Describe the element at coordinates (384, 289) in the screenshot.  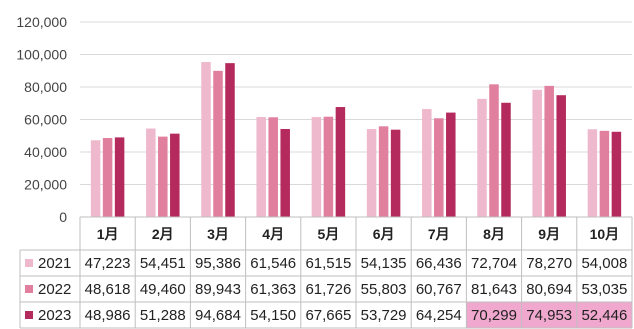
I see `data-label: 55,803` at that location.